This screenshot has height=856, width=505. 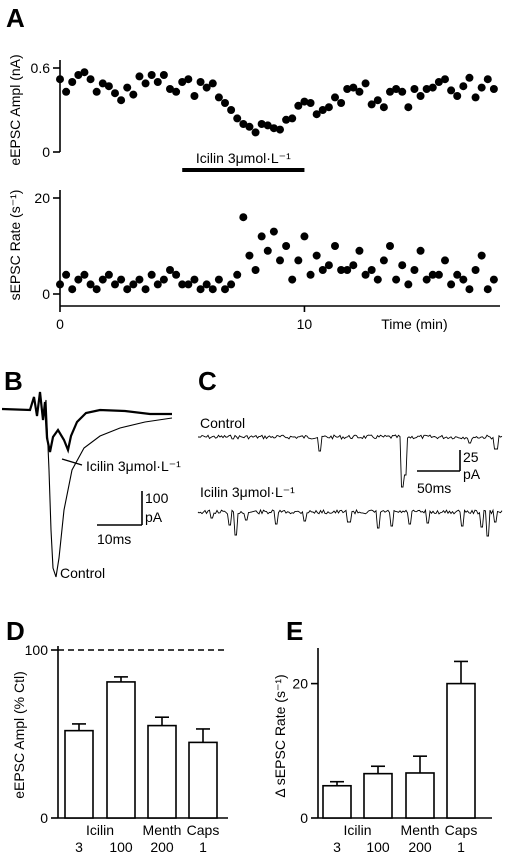 I want to click on b-time-scale-label: 10ms, so click(x=114, y=539).